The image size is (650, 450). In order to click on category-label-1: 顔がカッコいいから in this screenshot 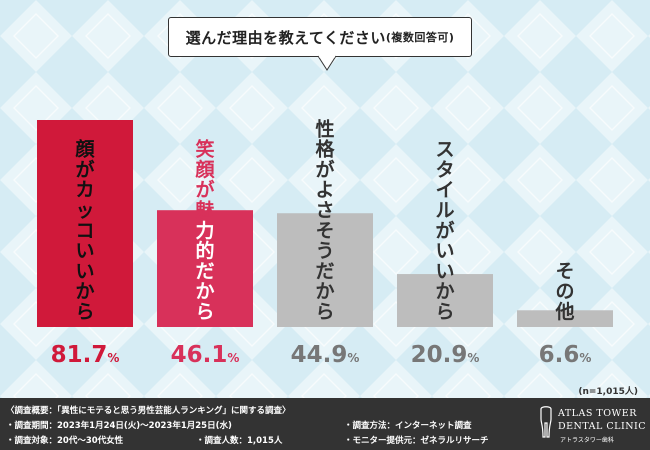, I will do `click(84, 230)`.